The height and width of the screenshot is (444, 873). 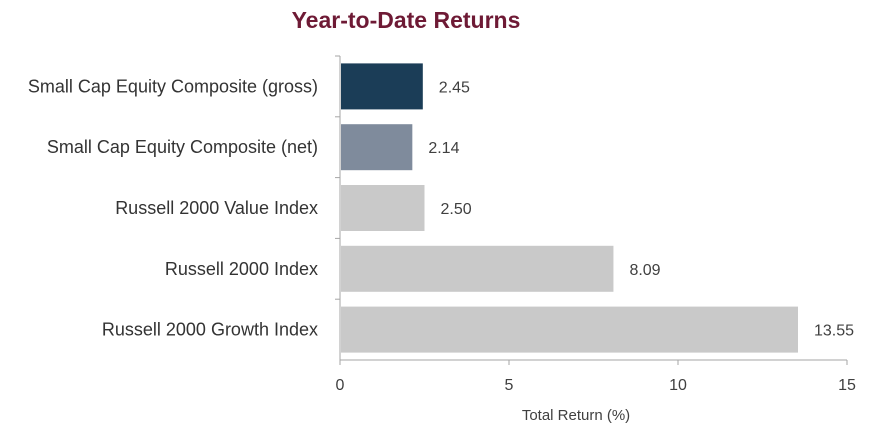 What do you see at coordinates (678, 385) in the screenshot?
I see `x-tick-label: 10` at bounding box center [678, 385].